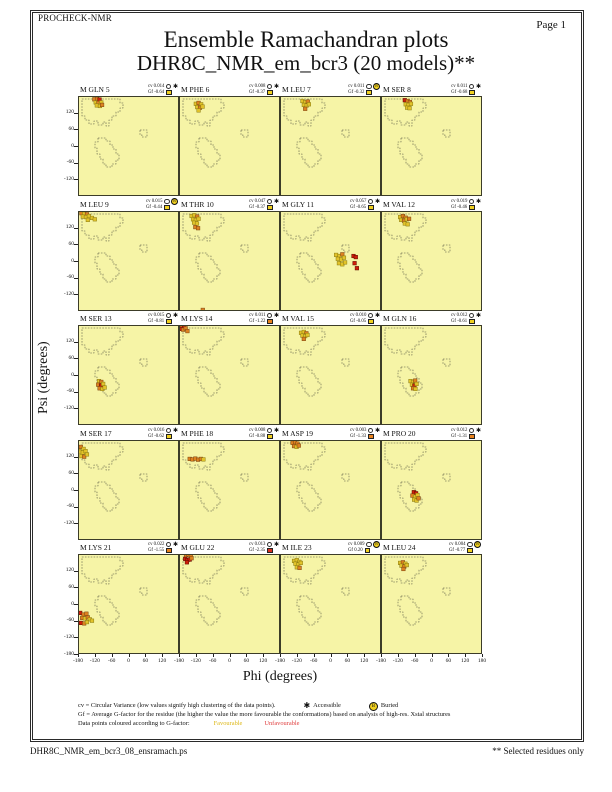  I want to click on subplot-header: M VAL 15 cv 0.010 ✱ Gf -0.05, so click(330, 318).